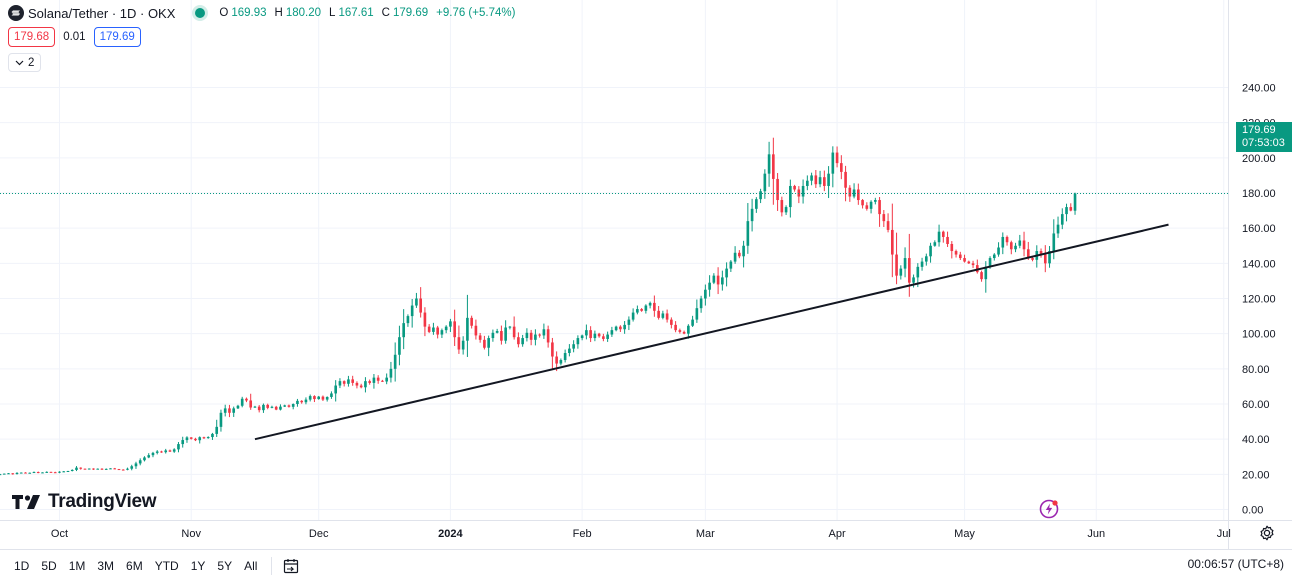  I want to click on lightning-icon, so click(1049, 509).